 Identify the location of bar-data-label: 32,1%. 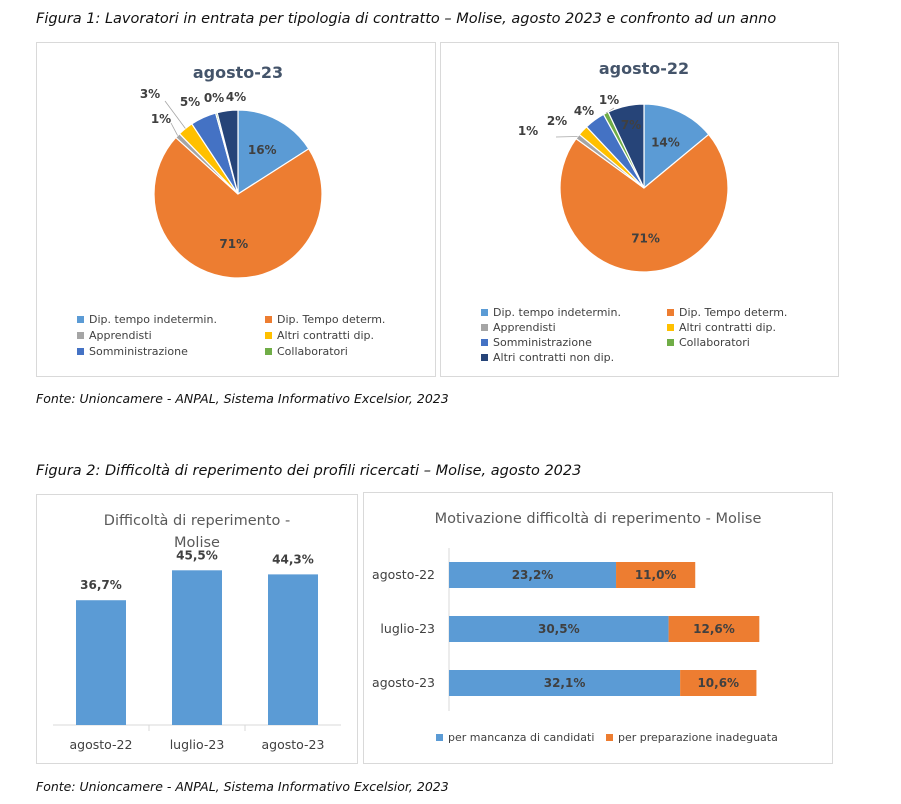
(565, 683).